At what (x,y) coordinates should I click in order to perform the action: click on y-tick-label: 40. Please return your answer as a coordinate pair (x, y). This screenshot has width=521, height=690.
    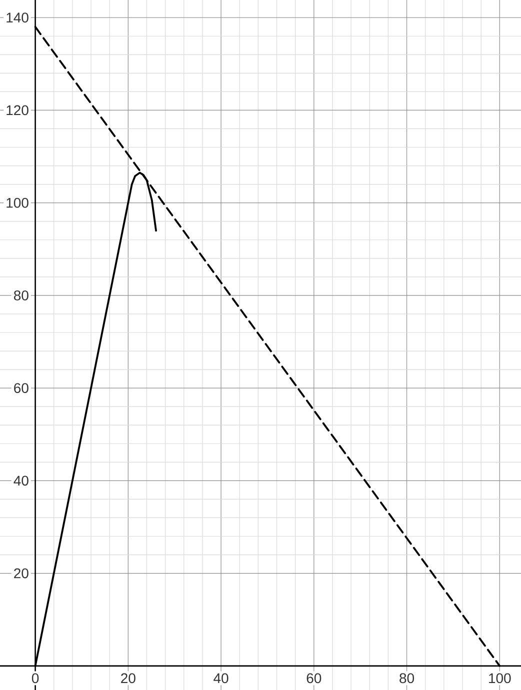
    Looking at the image, I should click on (21, 481).